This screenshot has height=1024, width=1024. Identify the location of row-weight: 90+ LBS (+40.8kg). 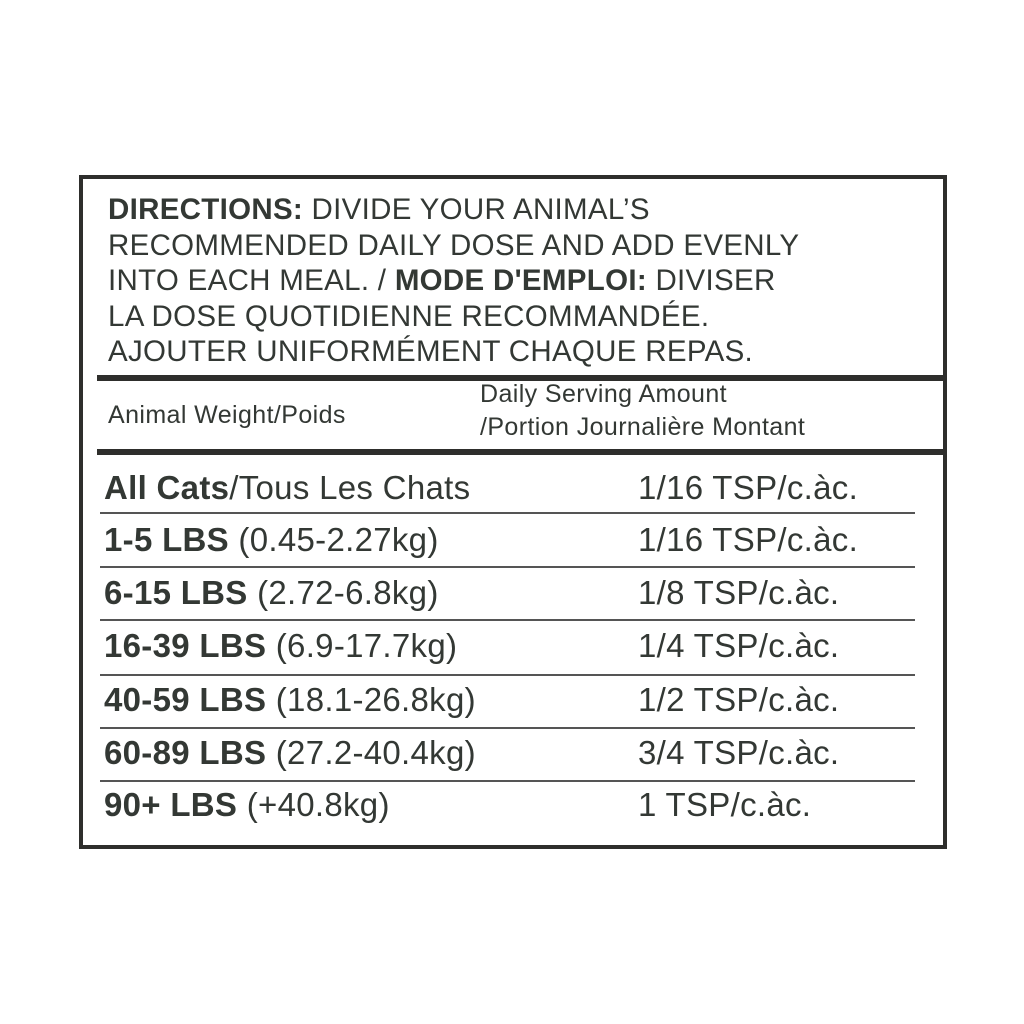
(247, 805).